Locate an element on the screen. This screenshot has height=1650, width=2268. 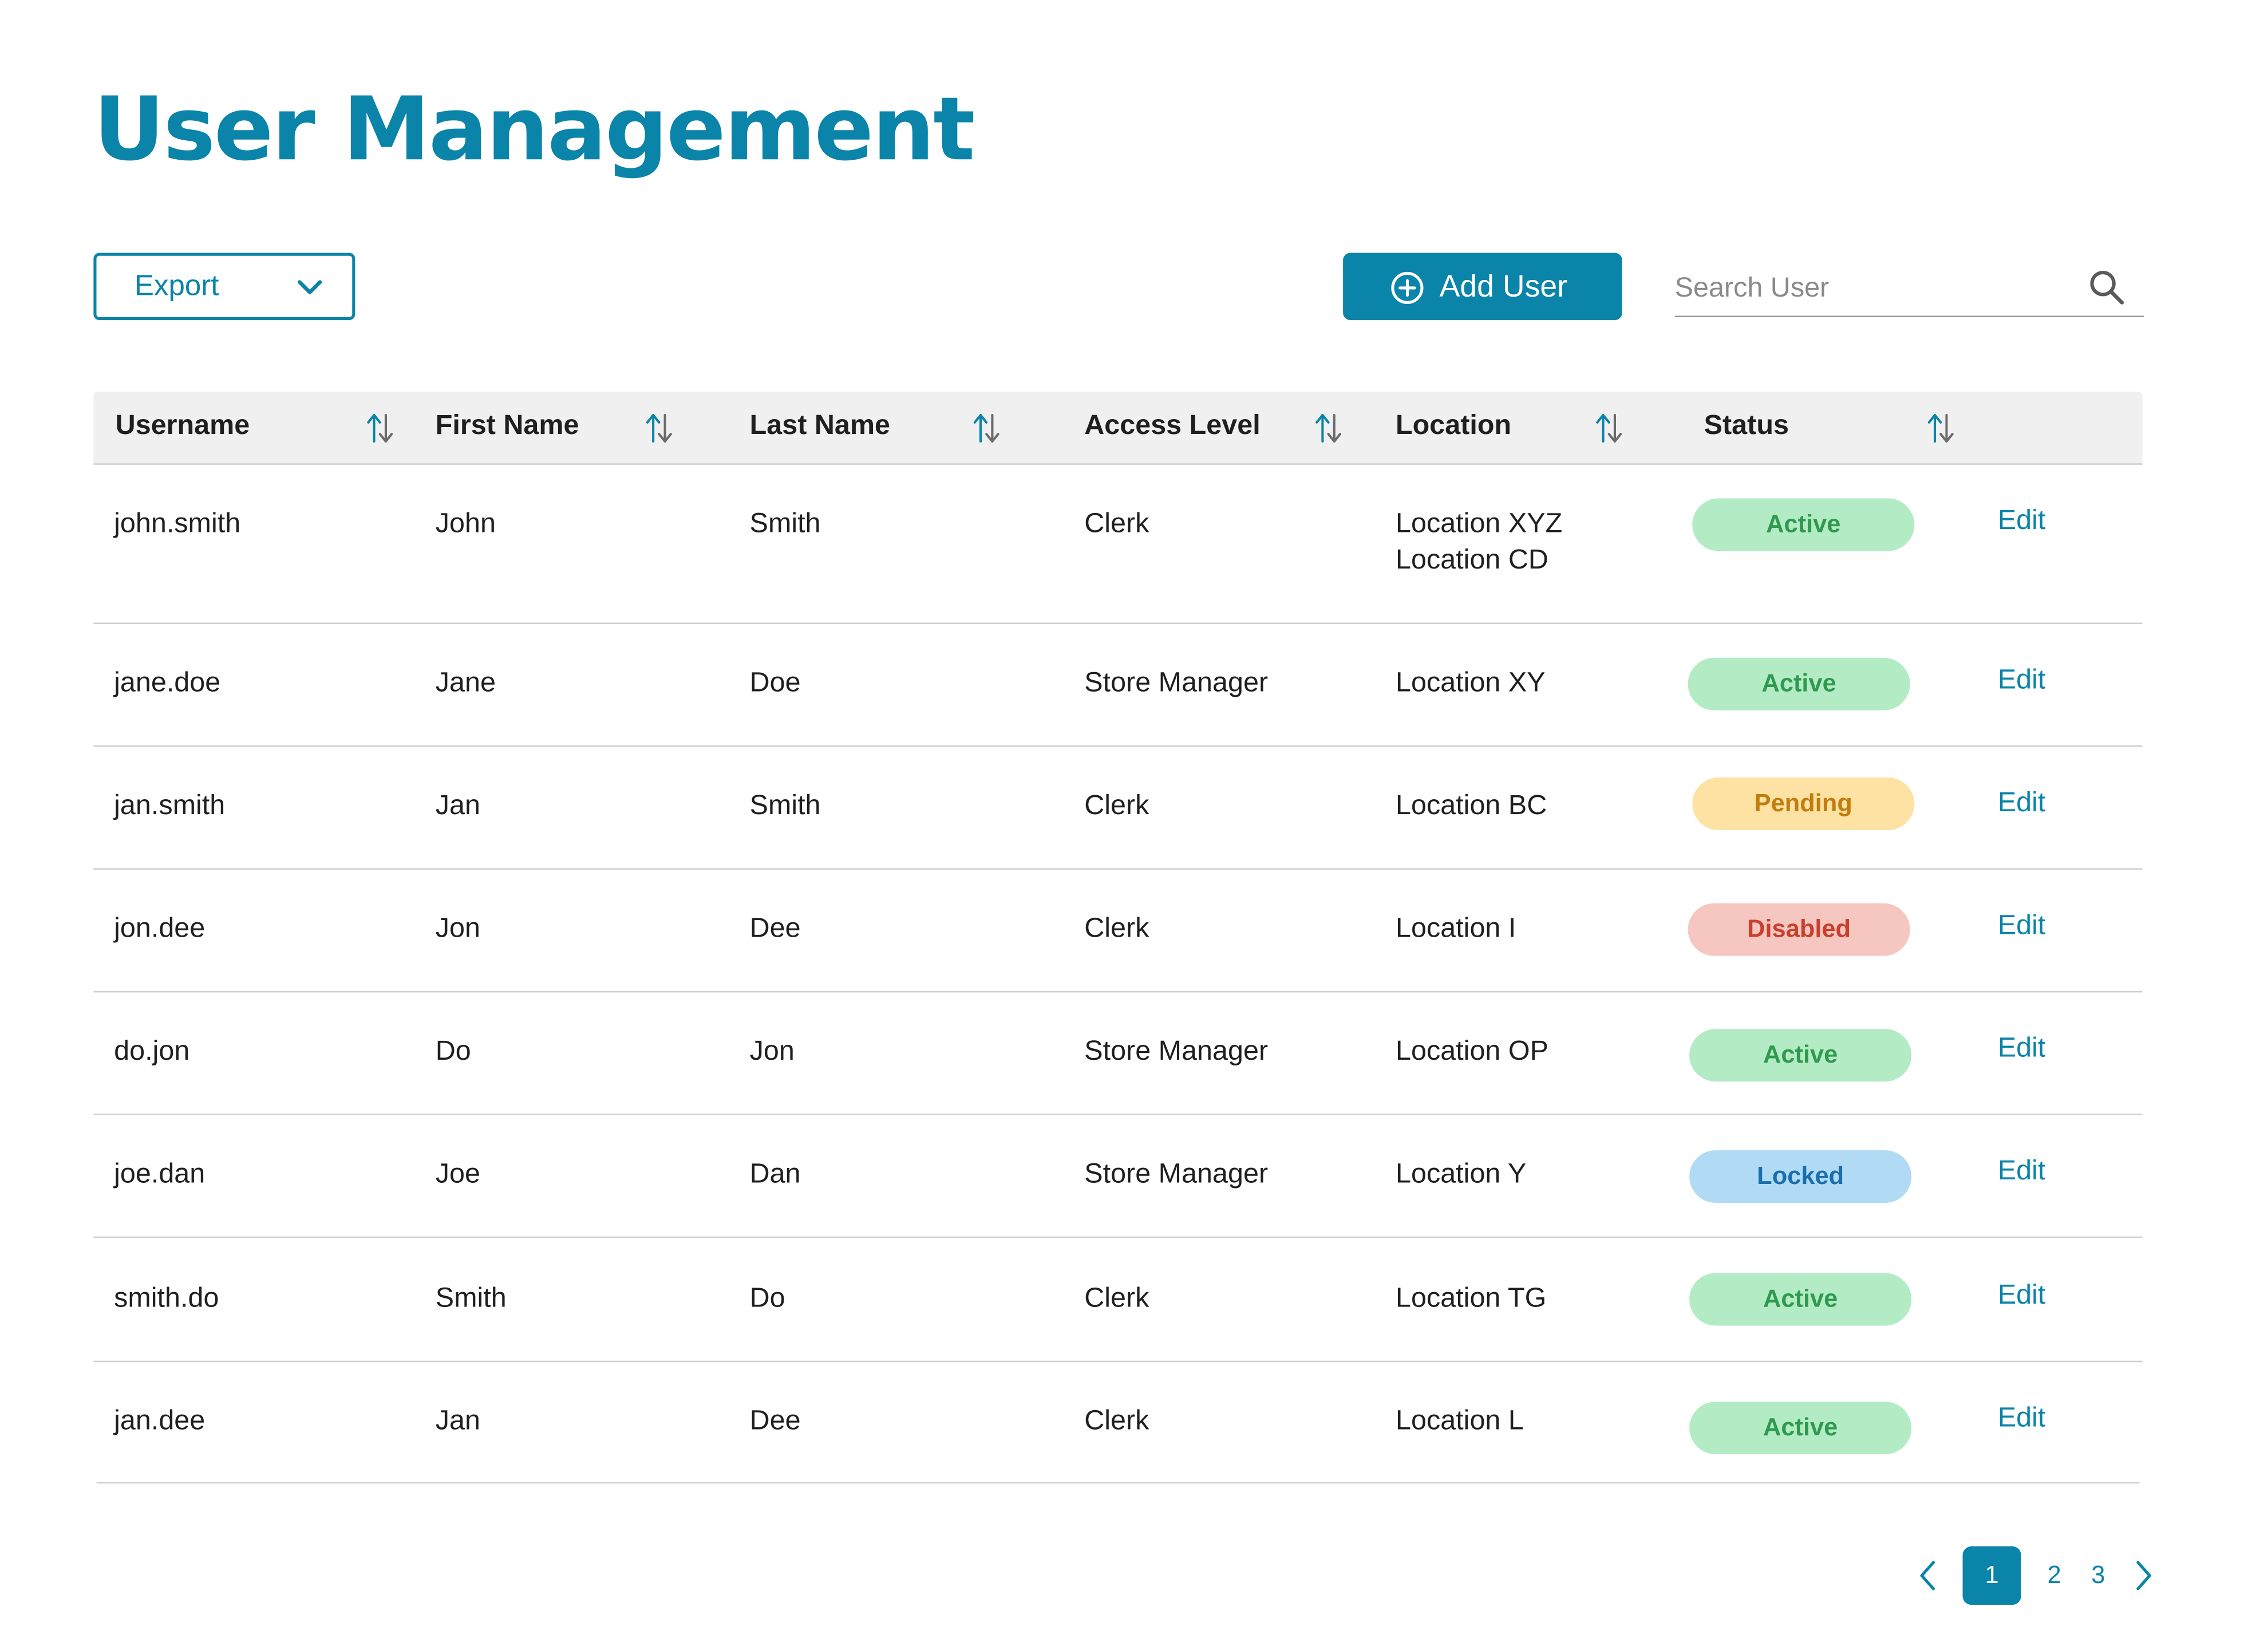
cell-username: joe.dan is located at coordinates (160, 1174).